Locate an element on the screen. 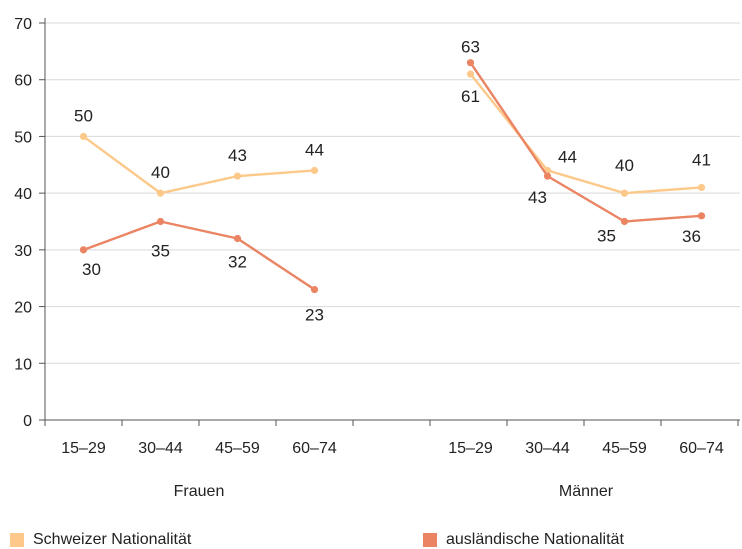 The width and height of the screenshot is (742, 549). y-tick-label: 10 is located at coordinates (23, 364).